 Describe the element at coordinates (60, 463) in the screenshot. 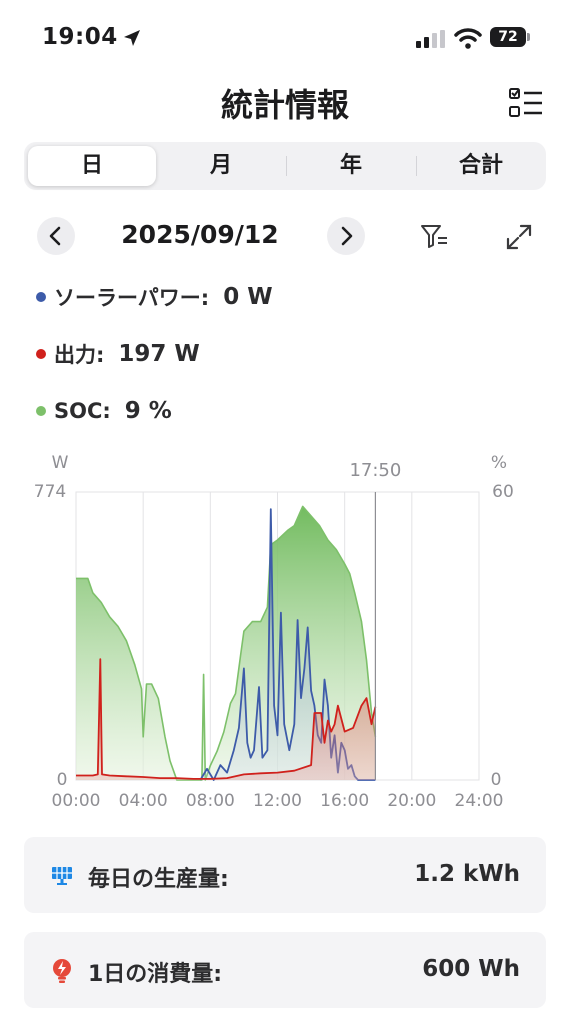

I see `y-left-unit: W` at that location.